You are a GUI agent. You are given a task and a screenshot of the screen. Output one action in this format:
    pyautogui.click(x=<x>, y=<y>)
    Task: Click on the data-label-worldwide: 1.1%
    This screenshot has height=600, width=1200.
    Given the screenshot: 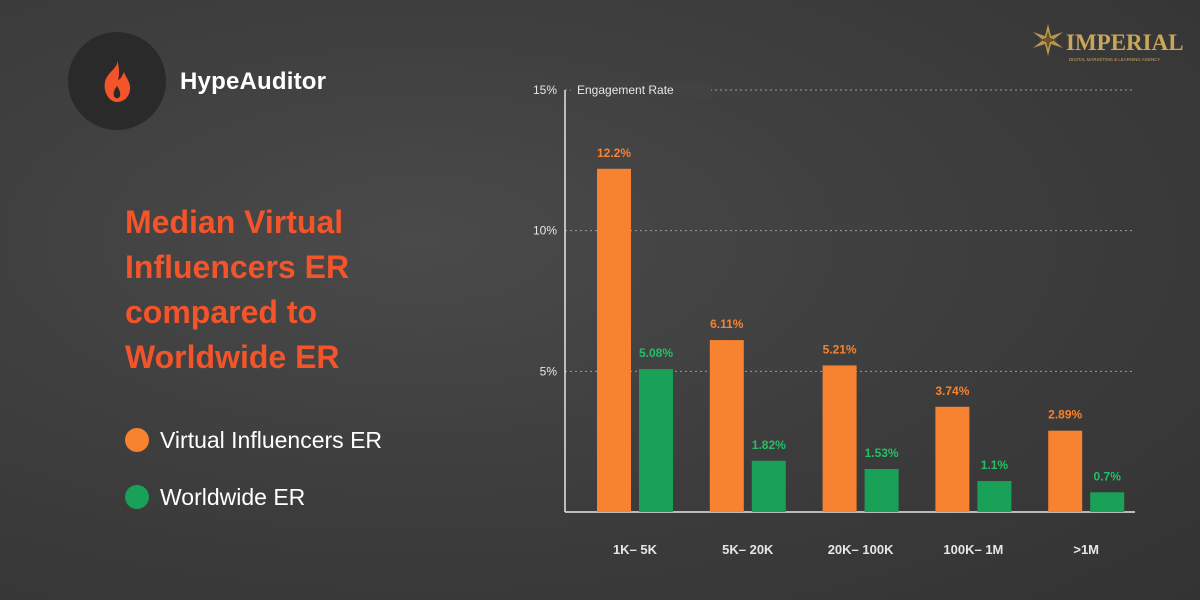 What is the action you would take?
    pyautogui.click(x=995, y=465)
    